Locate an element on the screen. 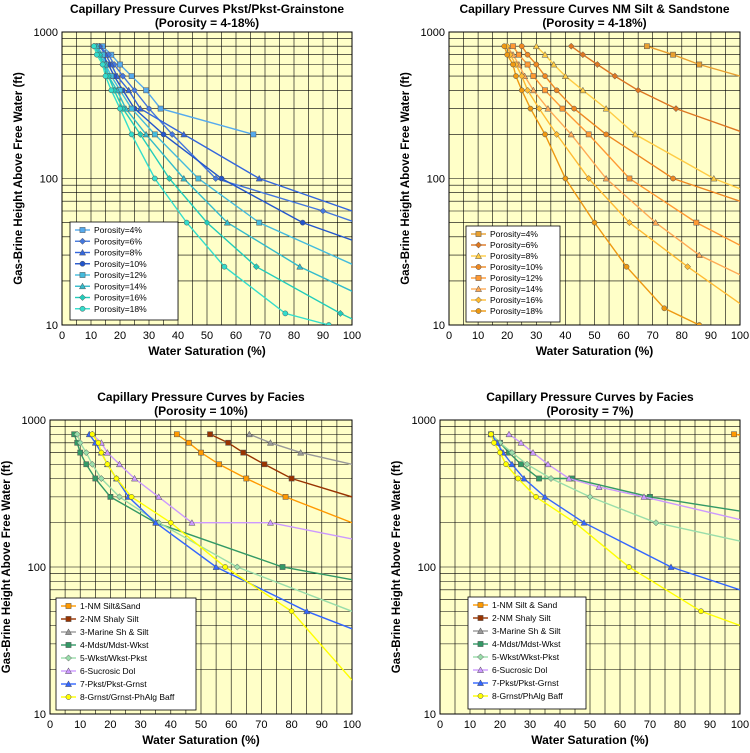 This screenshot has height=753, width=750. y-tick-label: 1000 is located at coordinates (433, 33).